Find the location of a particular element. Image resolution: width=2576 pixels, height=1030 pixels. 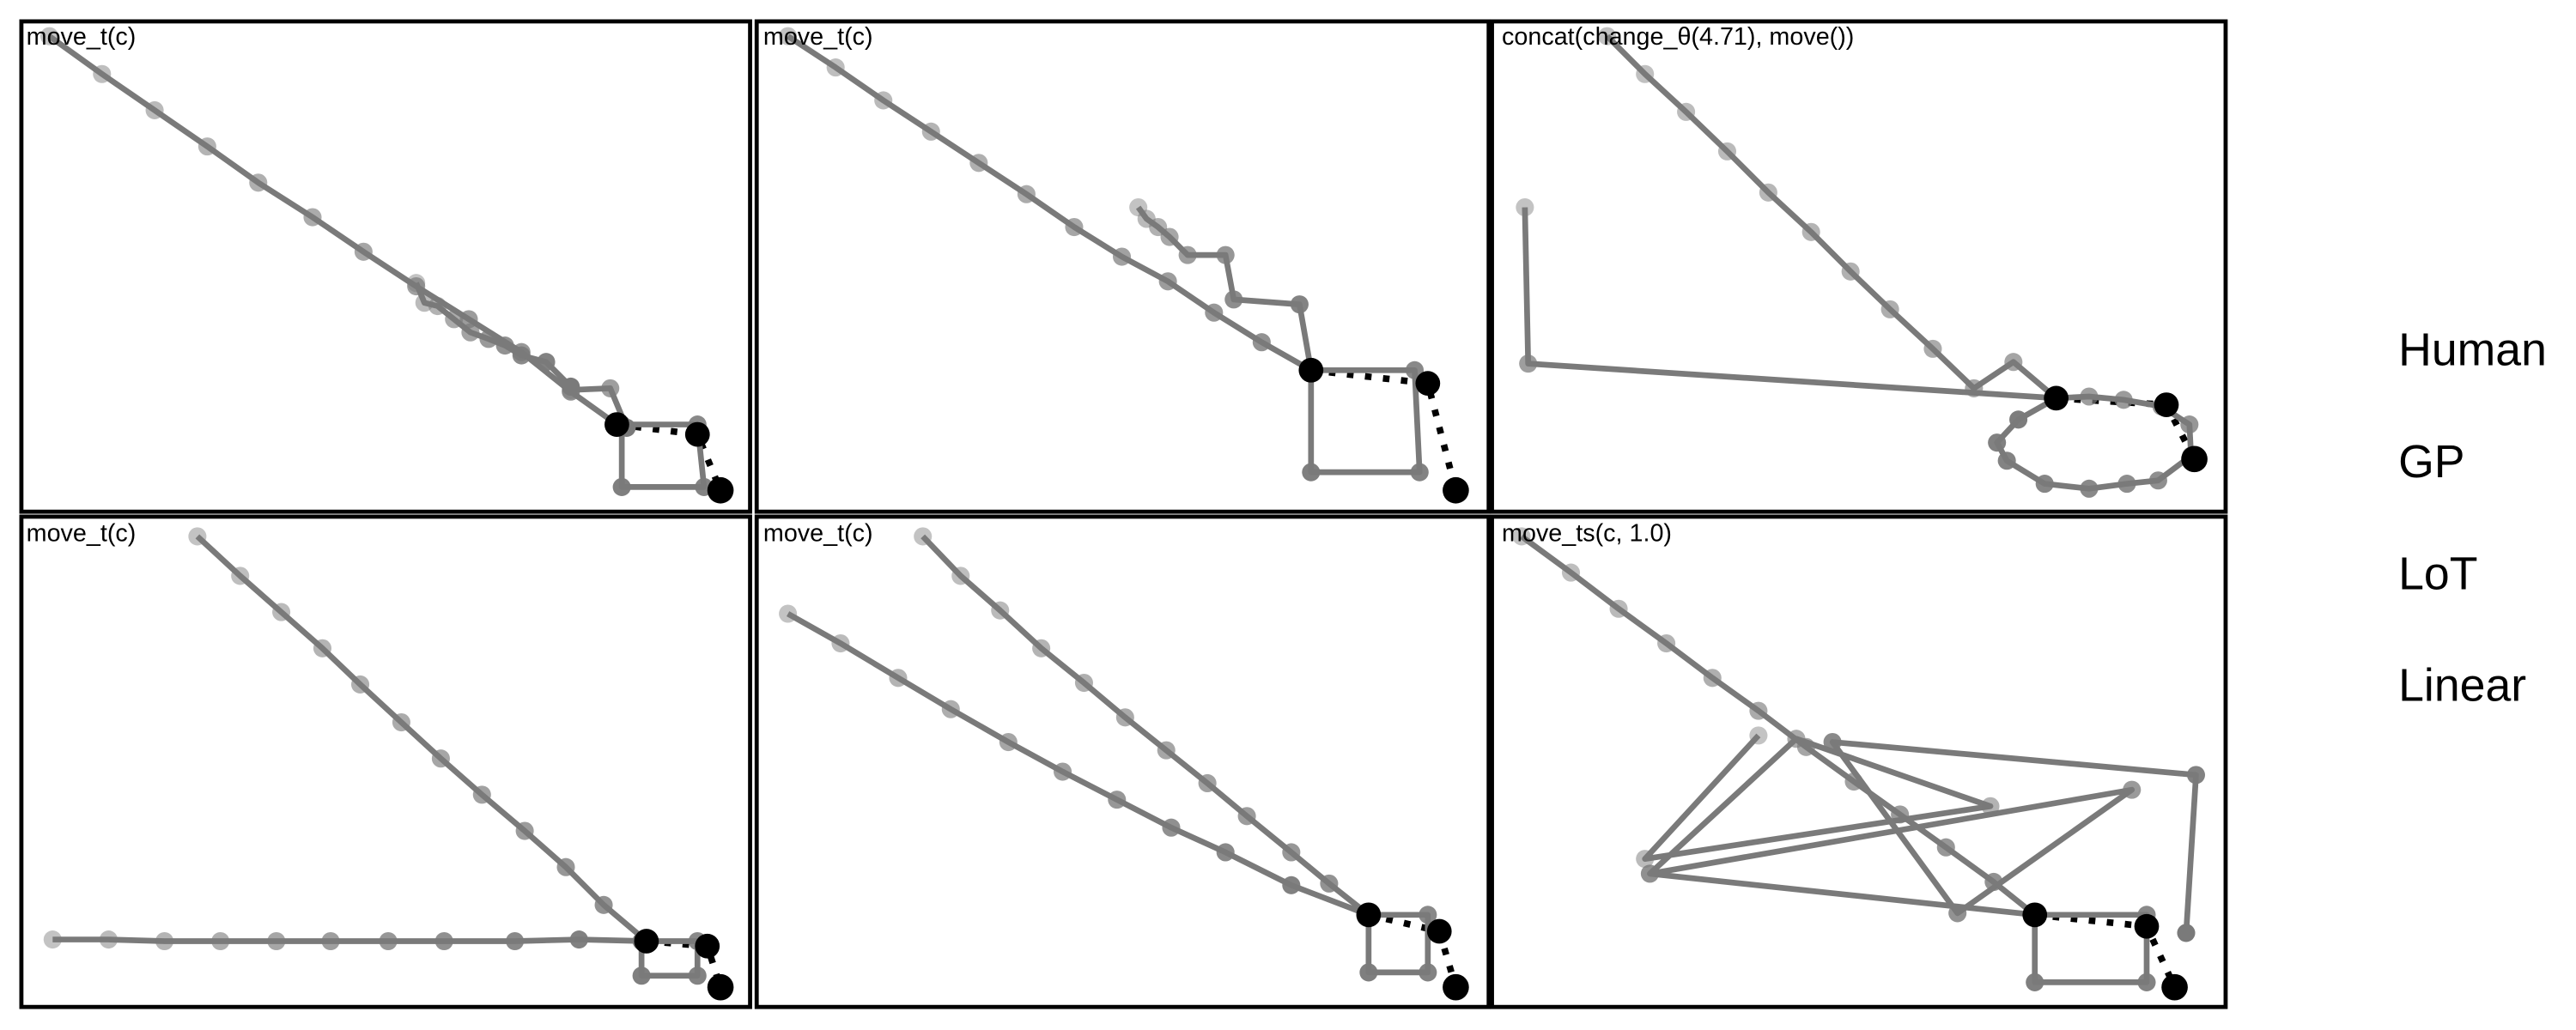

panel-2-label: move_t(c) is located at coordinates (818, 37).